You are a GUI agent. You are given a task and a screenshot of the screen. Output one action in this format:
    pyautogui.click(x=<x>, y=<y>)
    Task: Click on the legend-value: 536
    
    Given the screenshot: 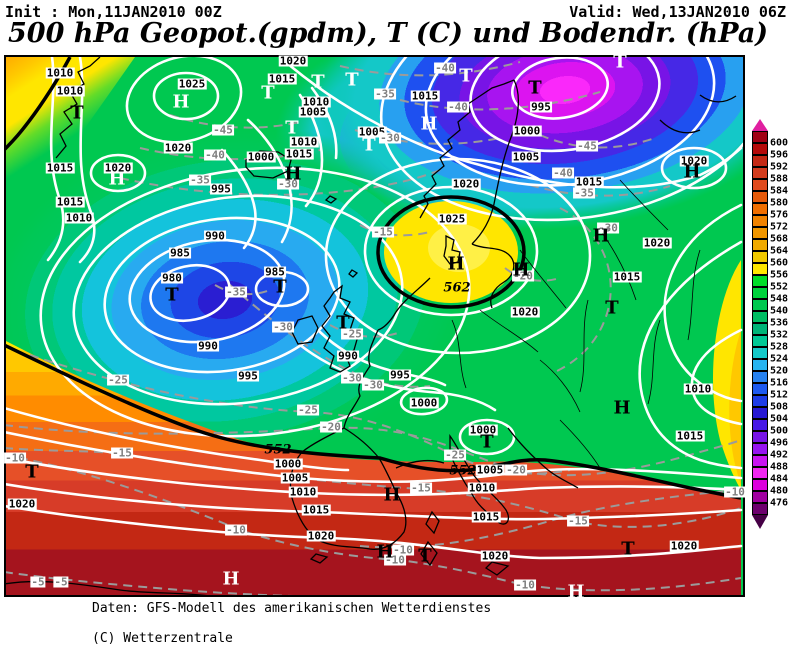 What is the action you would take?
    pyautogui.click(x=779, y=323)
    